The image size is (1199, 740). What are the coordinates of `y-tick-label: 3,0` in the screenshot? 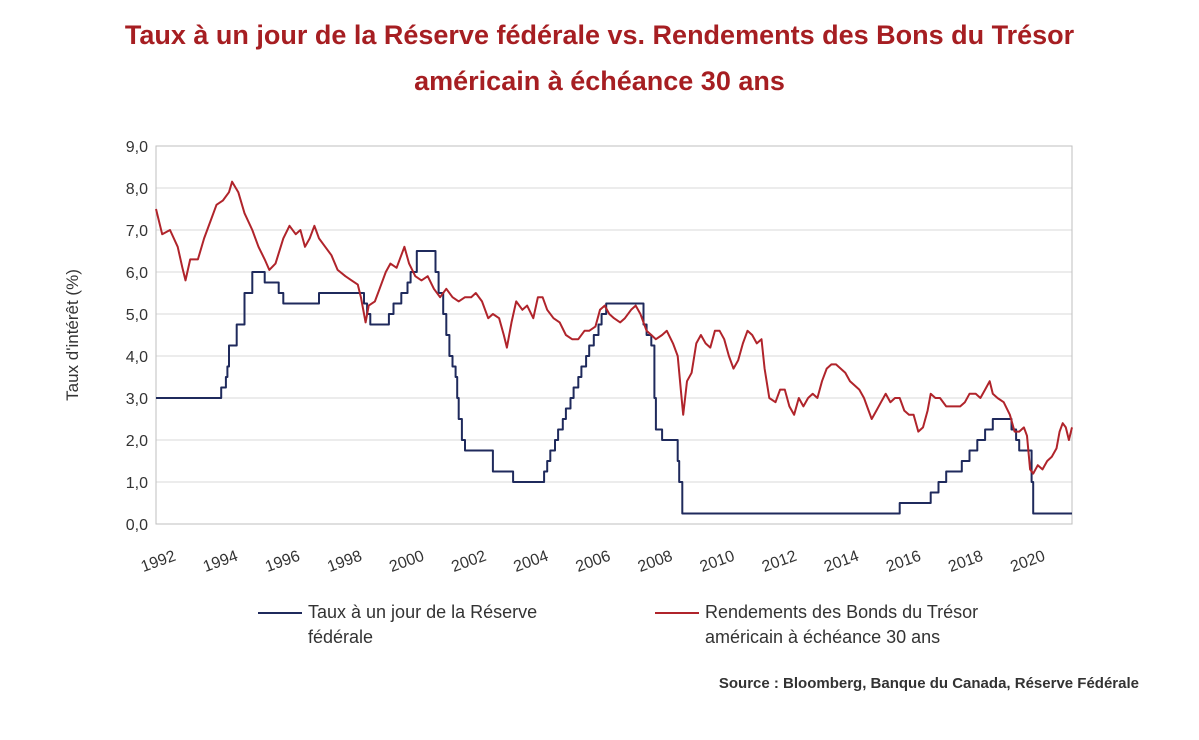 It's located at (137, 399).